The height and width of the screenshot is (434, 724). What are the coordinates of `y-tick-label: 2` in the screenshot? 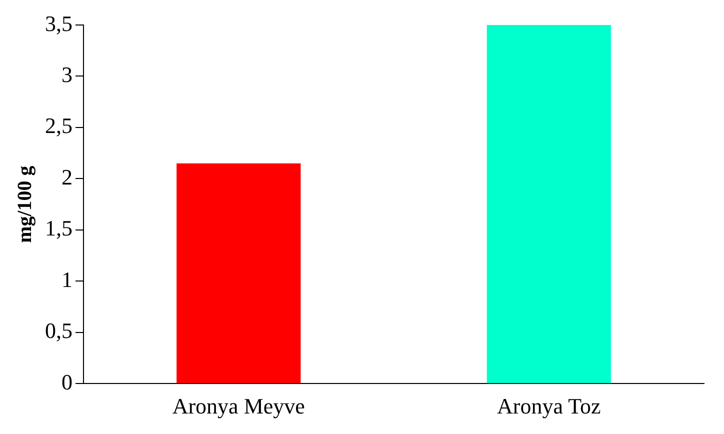 It's located at (67, 177).